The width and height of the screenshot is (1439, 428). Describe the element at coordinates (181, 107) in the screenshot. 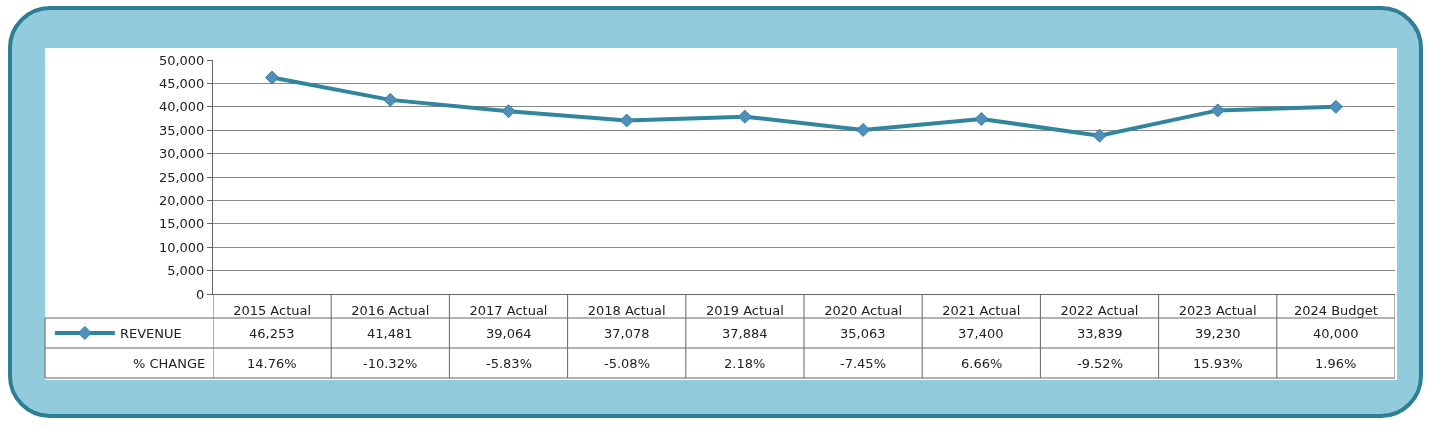

I see `y-tick-label: 40,000` at that location.